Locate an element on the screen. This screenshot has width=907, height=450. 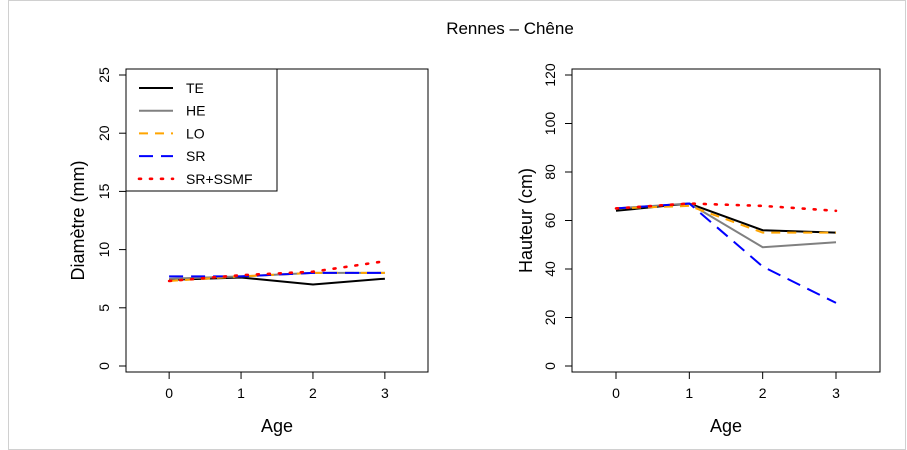
legend-box is located at coordinates (201, 130).